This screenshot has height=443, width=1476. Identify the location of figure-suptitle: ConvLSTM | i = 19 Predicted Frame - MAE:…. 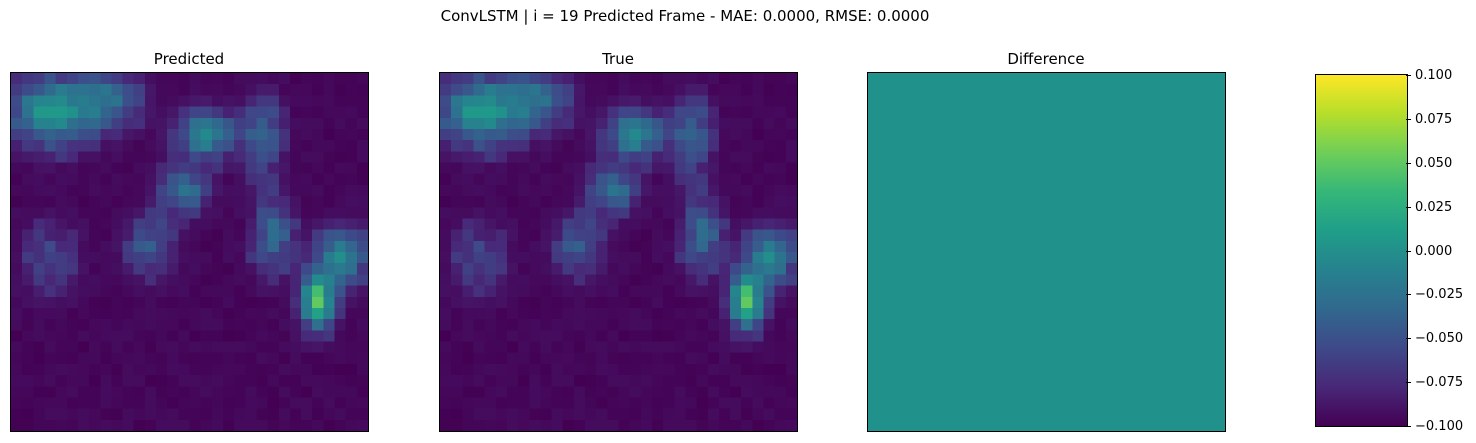
(685, 16).